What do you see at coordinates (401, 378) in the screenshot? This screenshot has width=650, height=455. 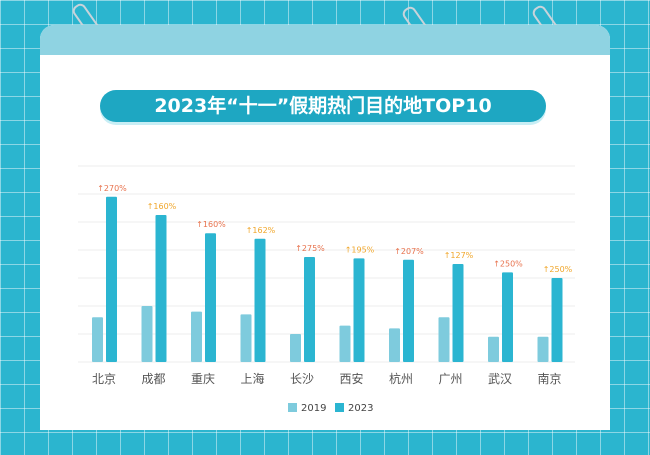 I see `category-label: 杭州` at bounding box center [401, 378].